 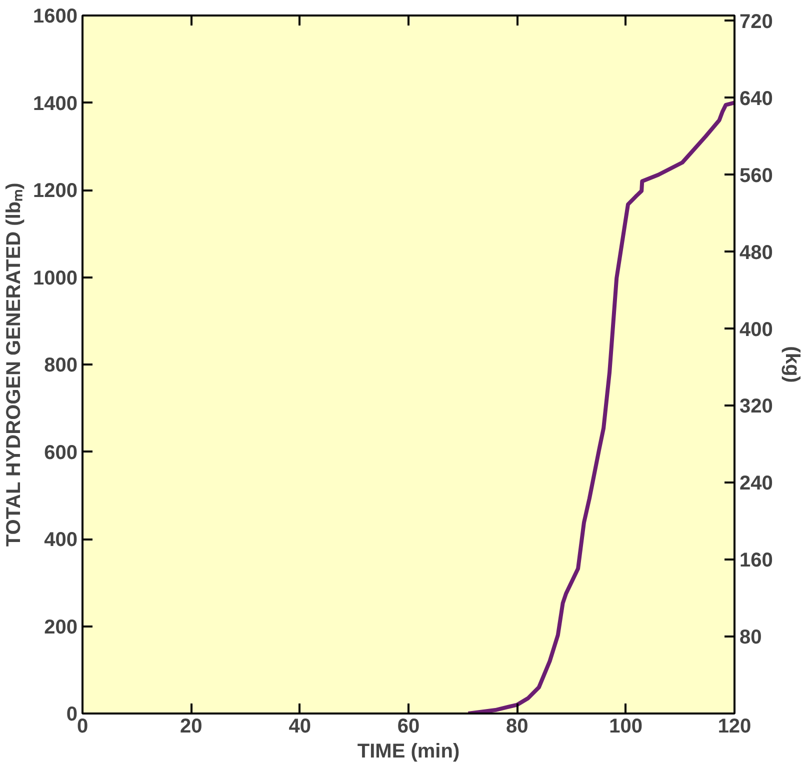 What do you see at coordinates (756, 21) in the screenshot?
I see `y2-tick-label: 720` at bounding box center [756, 21].